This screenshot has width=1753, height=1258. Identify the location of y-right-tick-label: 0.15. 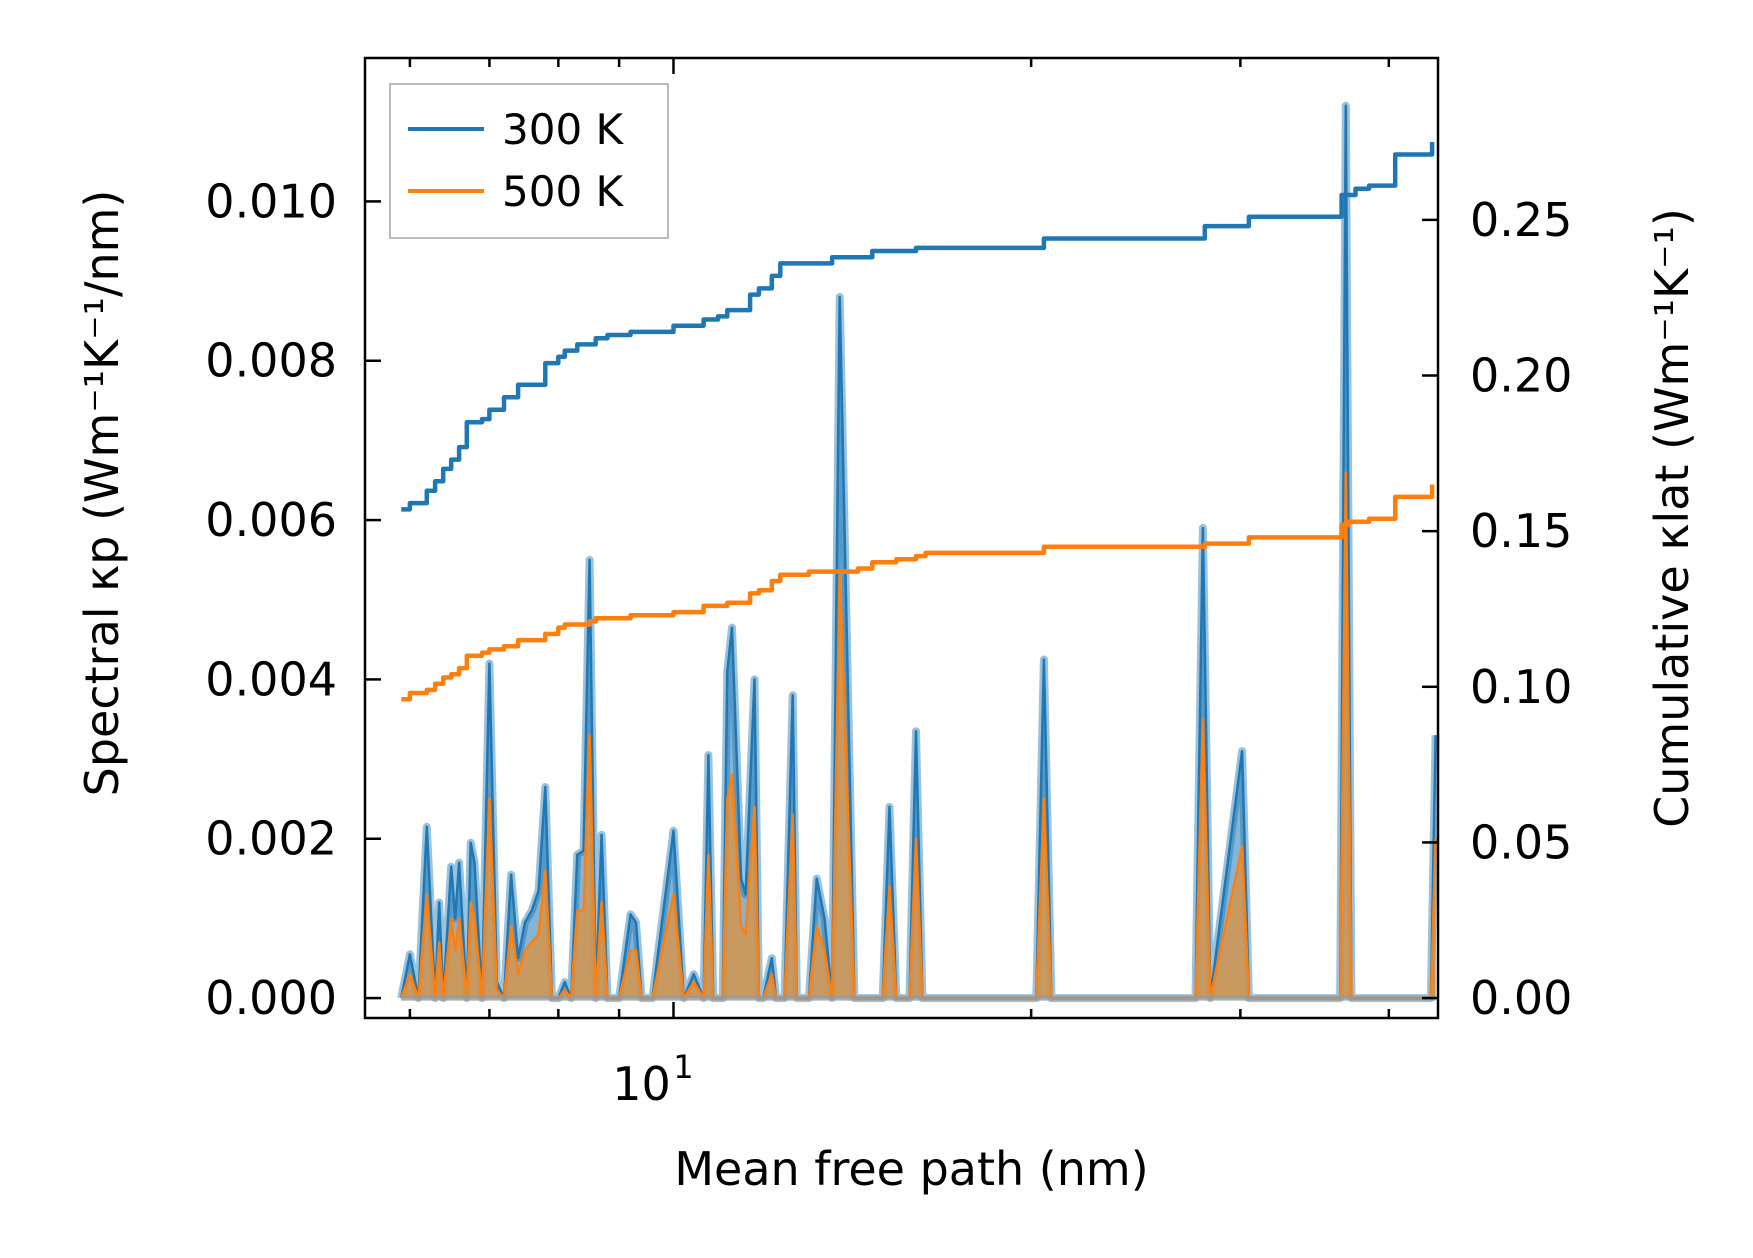
(1521, 531).